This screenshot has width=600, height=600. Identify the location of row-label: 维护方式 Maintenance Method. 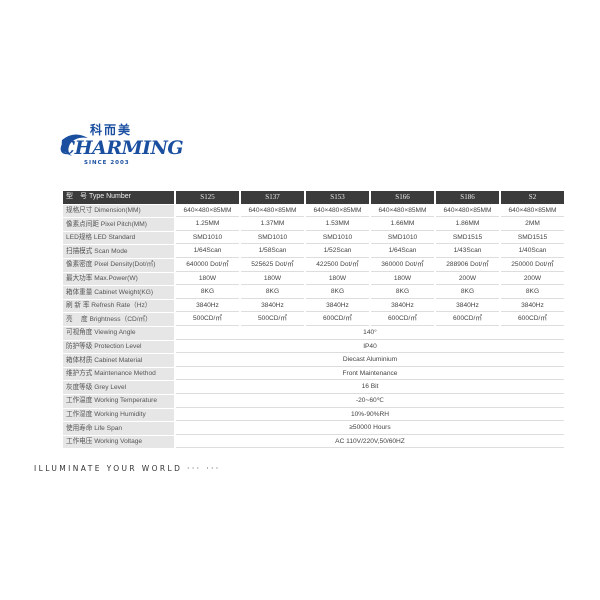
(118, 374).